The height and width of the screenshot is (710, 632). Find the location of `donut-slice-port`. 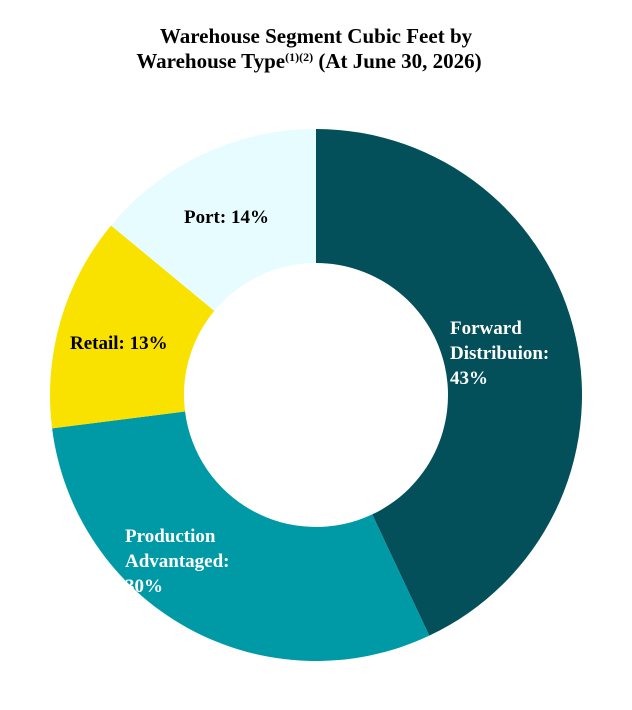

donut-slice-port is located at coordinates (213, 220).